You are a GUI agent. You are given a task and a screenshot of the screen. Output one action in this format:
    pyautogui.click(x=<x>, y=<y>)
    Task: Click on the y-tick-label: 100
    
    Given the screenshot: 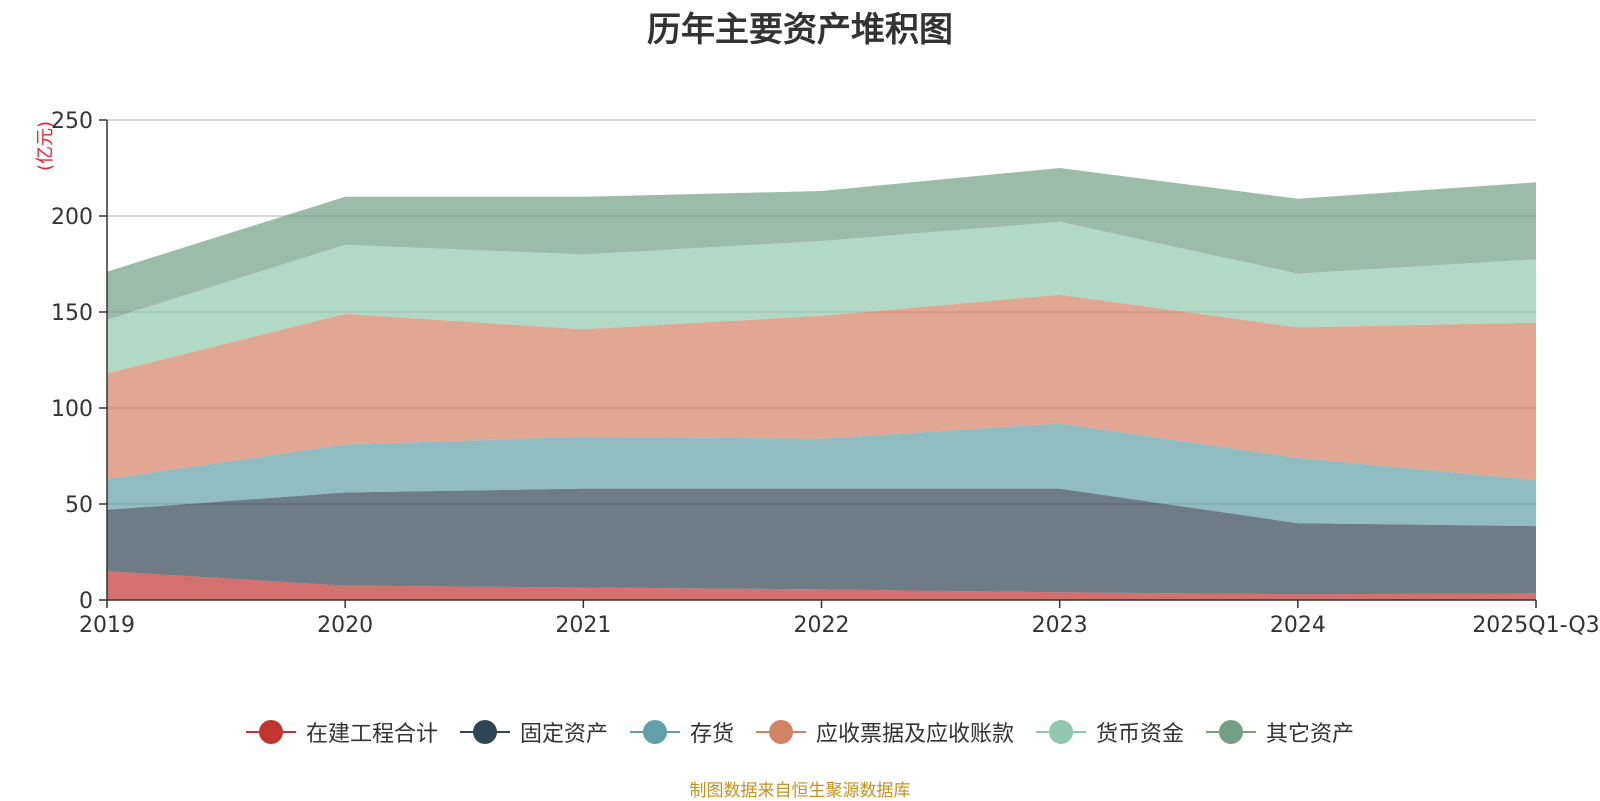 What is the action you would take?
    pyautogui.click(x=72, y=409)
    